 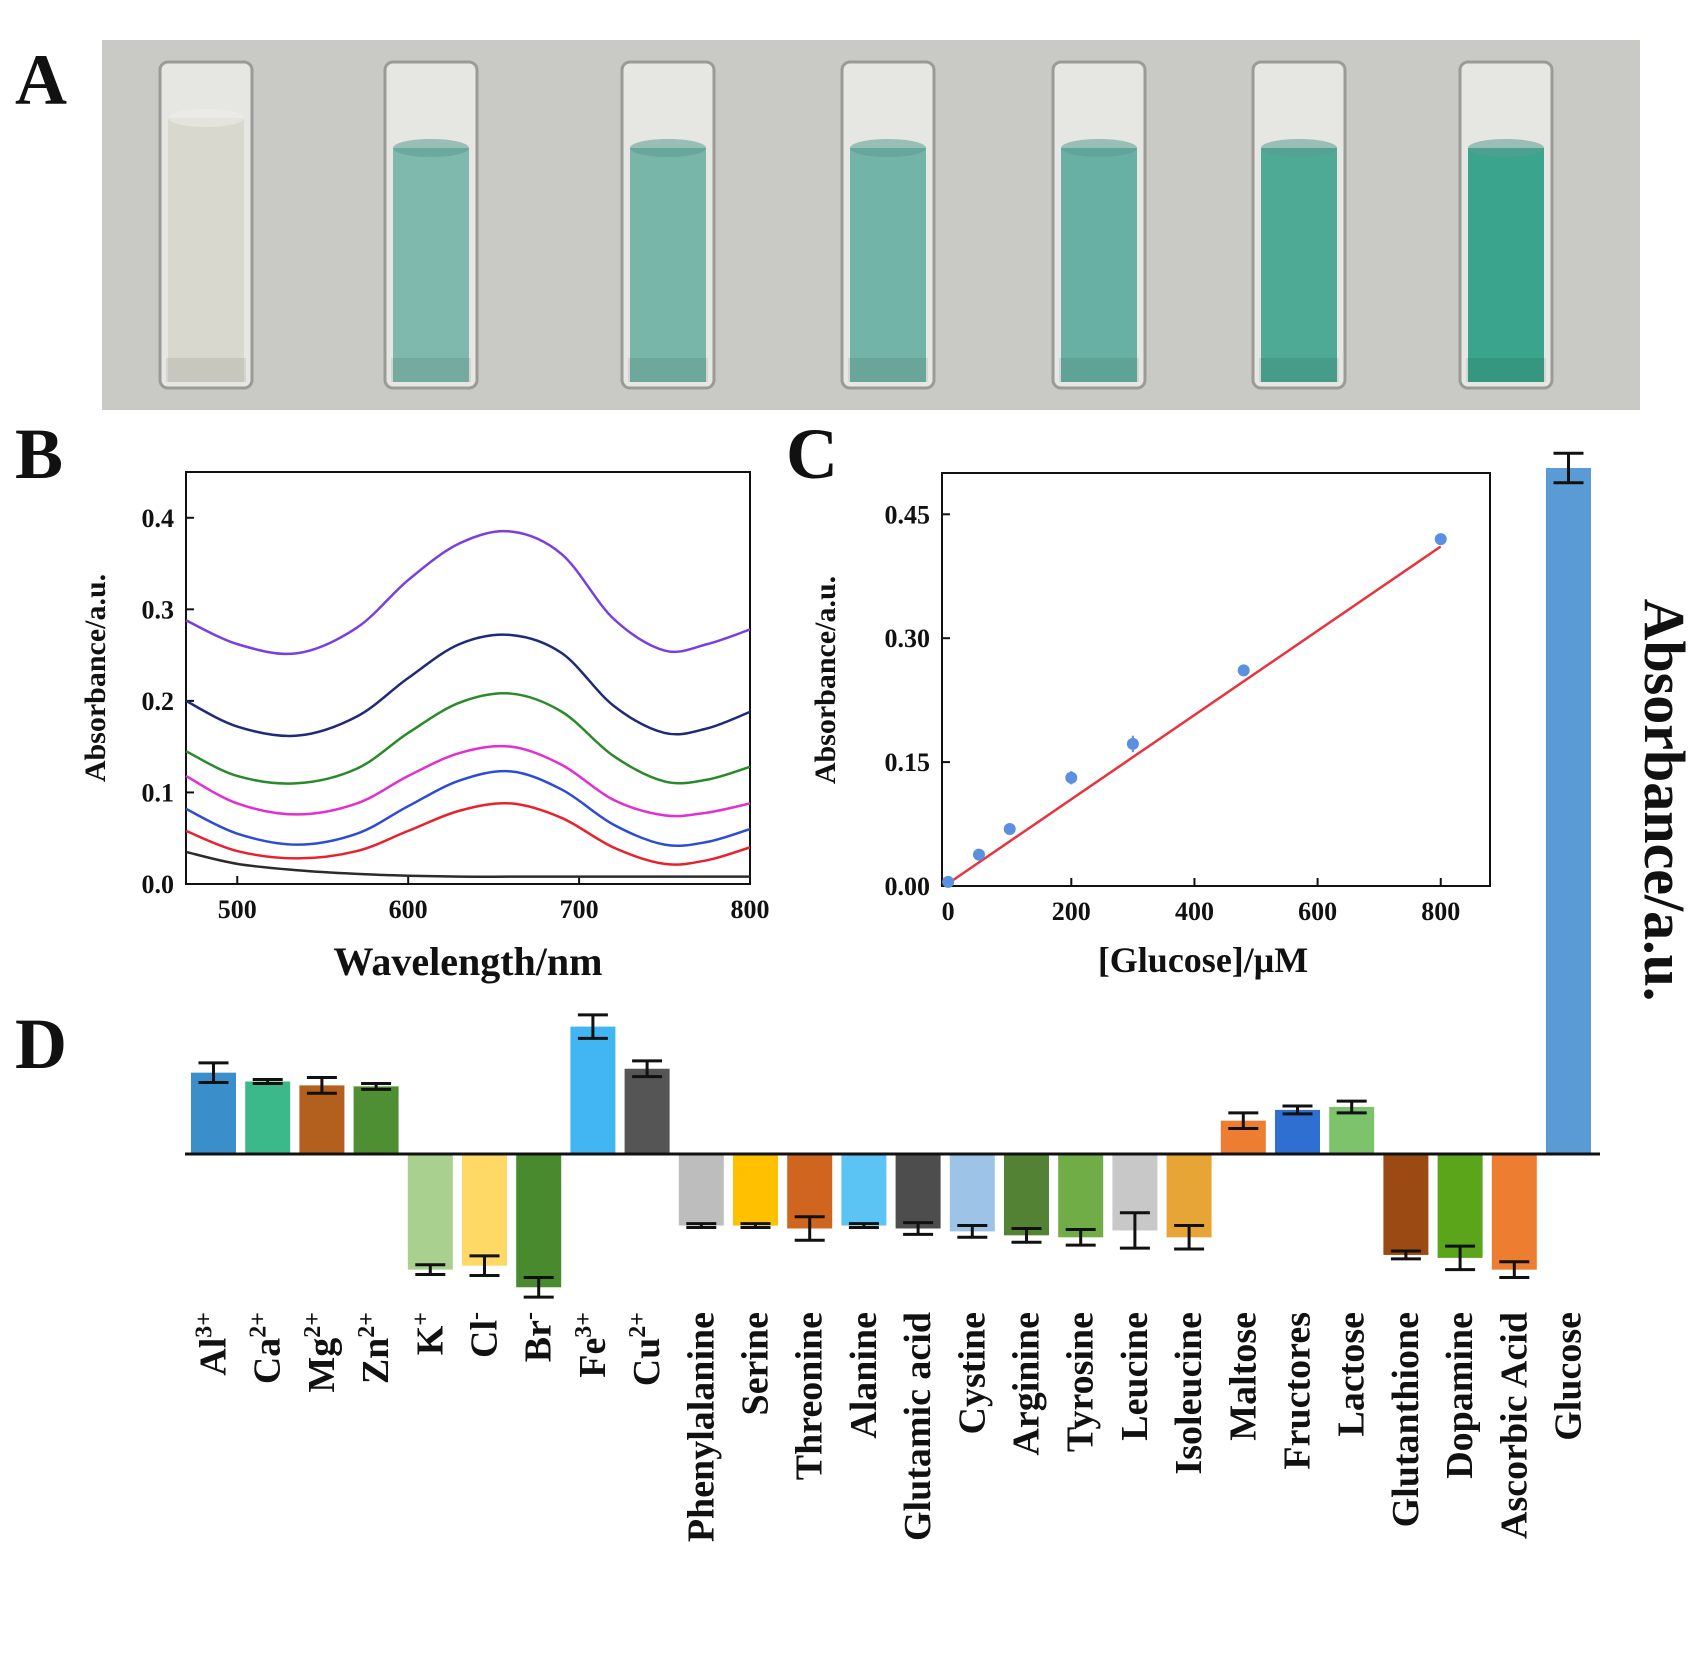 What do you see at coordinates (1514, 1425) in the screenshot?
I see `category-label: Ascorbic Acid` at bounding box center [1514, 1425].